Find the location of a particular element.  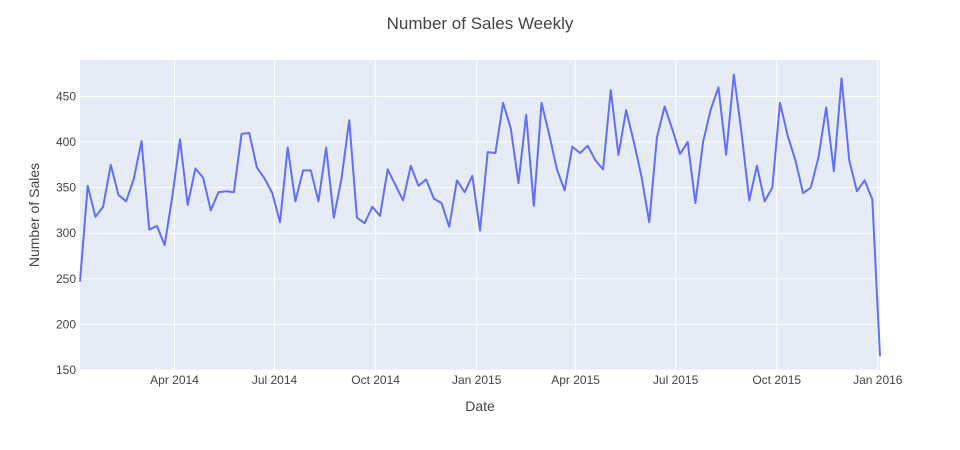

y-tick-label: 350 is located at coordinates (66, 188).